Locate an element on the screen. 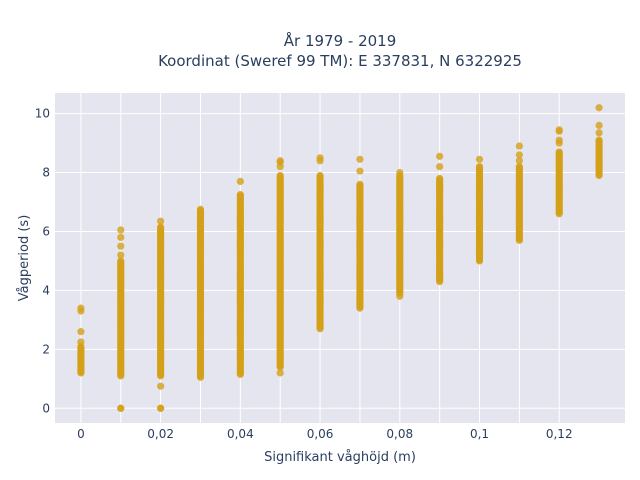 The width and height of the screenshot is (640, 480). y-tick-label: 6 is located at coordinates (46, 231).